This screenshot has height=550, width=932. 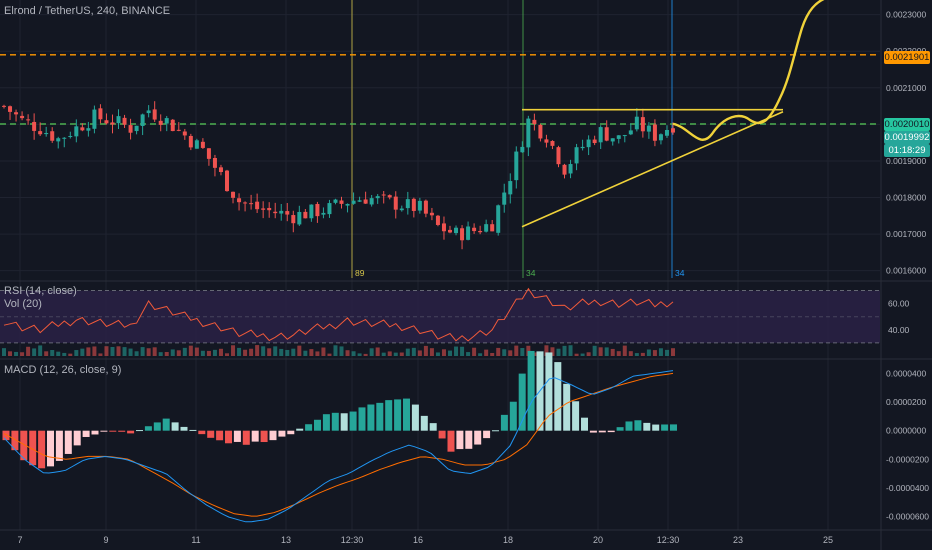 What do you see at coordinates (907, 150) in the screenshot?
I see `bar-countdown-tag: 01:18:29` at bounding box center [907, 150].